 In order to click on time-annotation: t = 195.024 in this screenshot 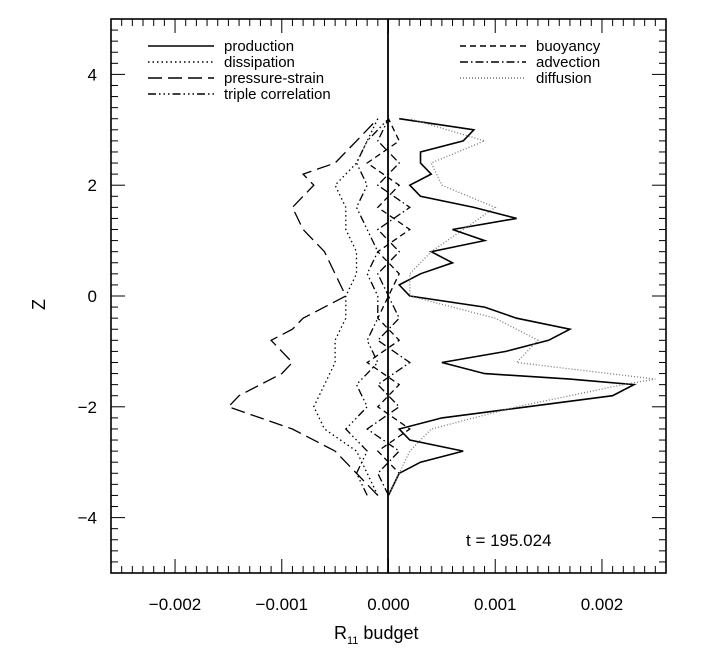, I will do `click(509, 540)`.